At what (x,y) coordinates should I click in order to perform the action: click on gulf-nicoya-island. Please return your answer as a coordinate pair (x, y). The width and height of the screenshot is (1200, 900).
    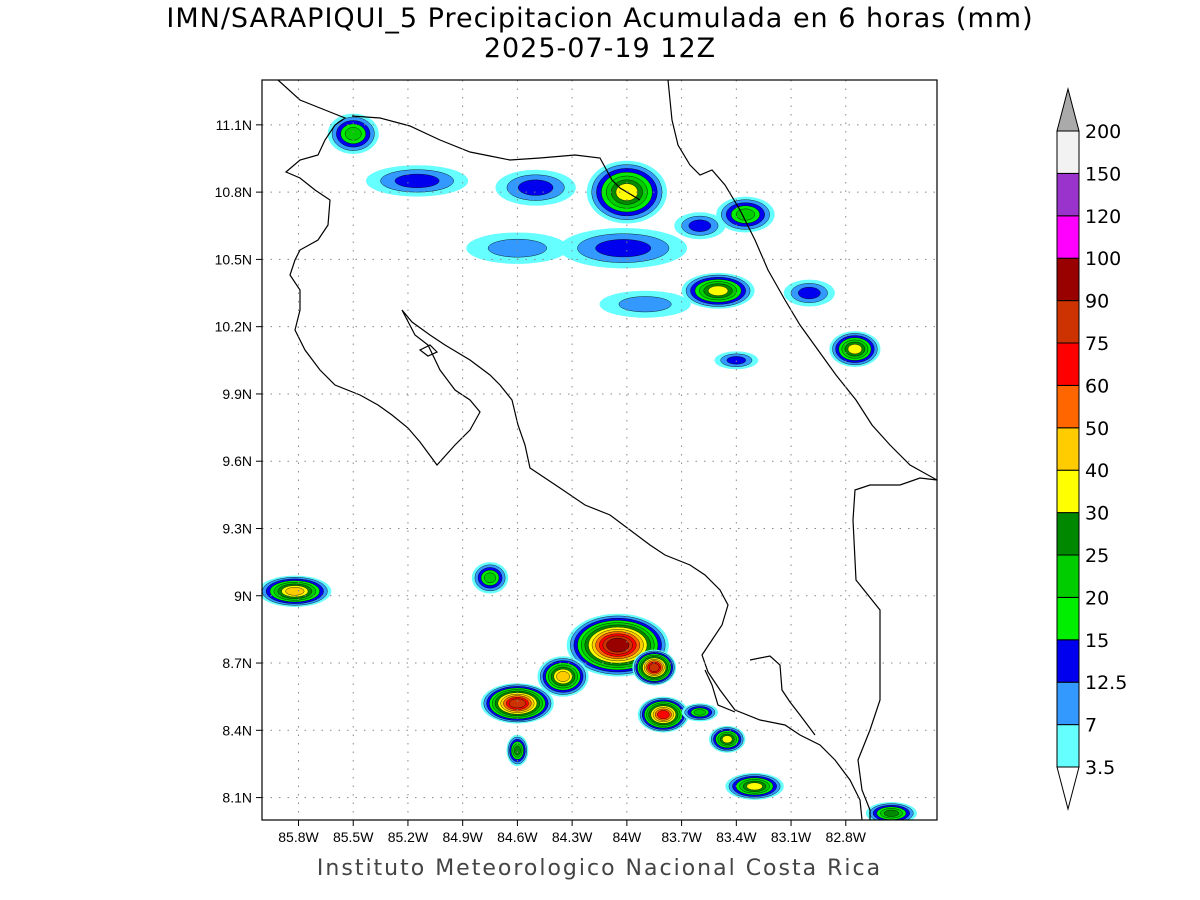
    Looking at the image, I should click on (428, 350).